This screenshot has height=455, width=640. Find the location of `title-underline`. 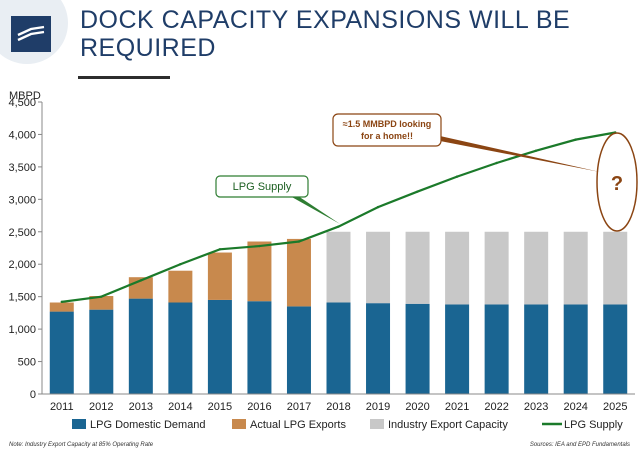

title-underline is located at coordinates (124, 77).